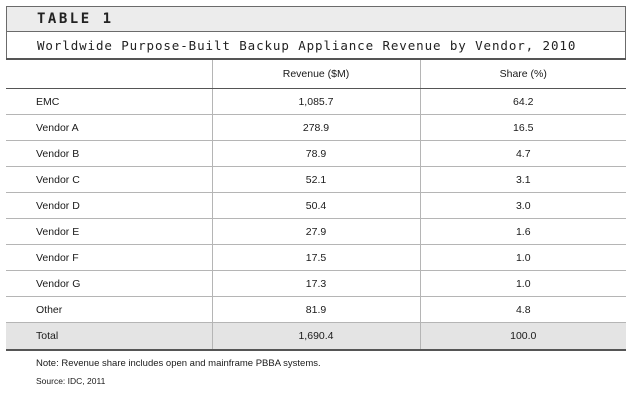 The height and width of the screenshot is (403, 633). What do you see at coordinates (109, 231) in the screenshot?
I see `vendor-cell: Vendor E` at bounding box center [109, 231].